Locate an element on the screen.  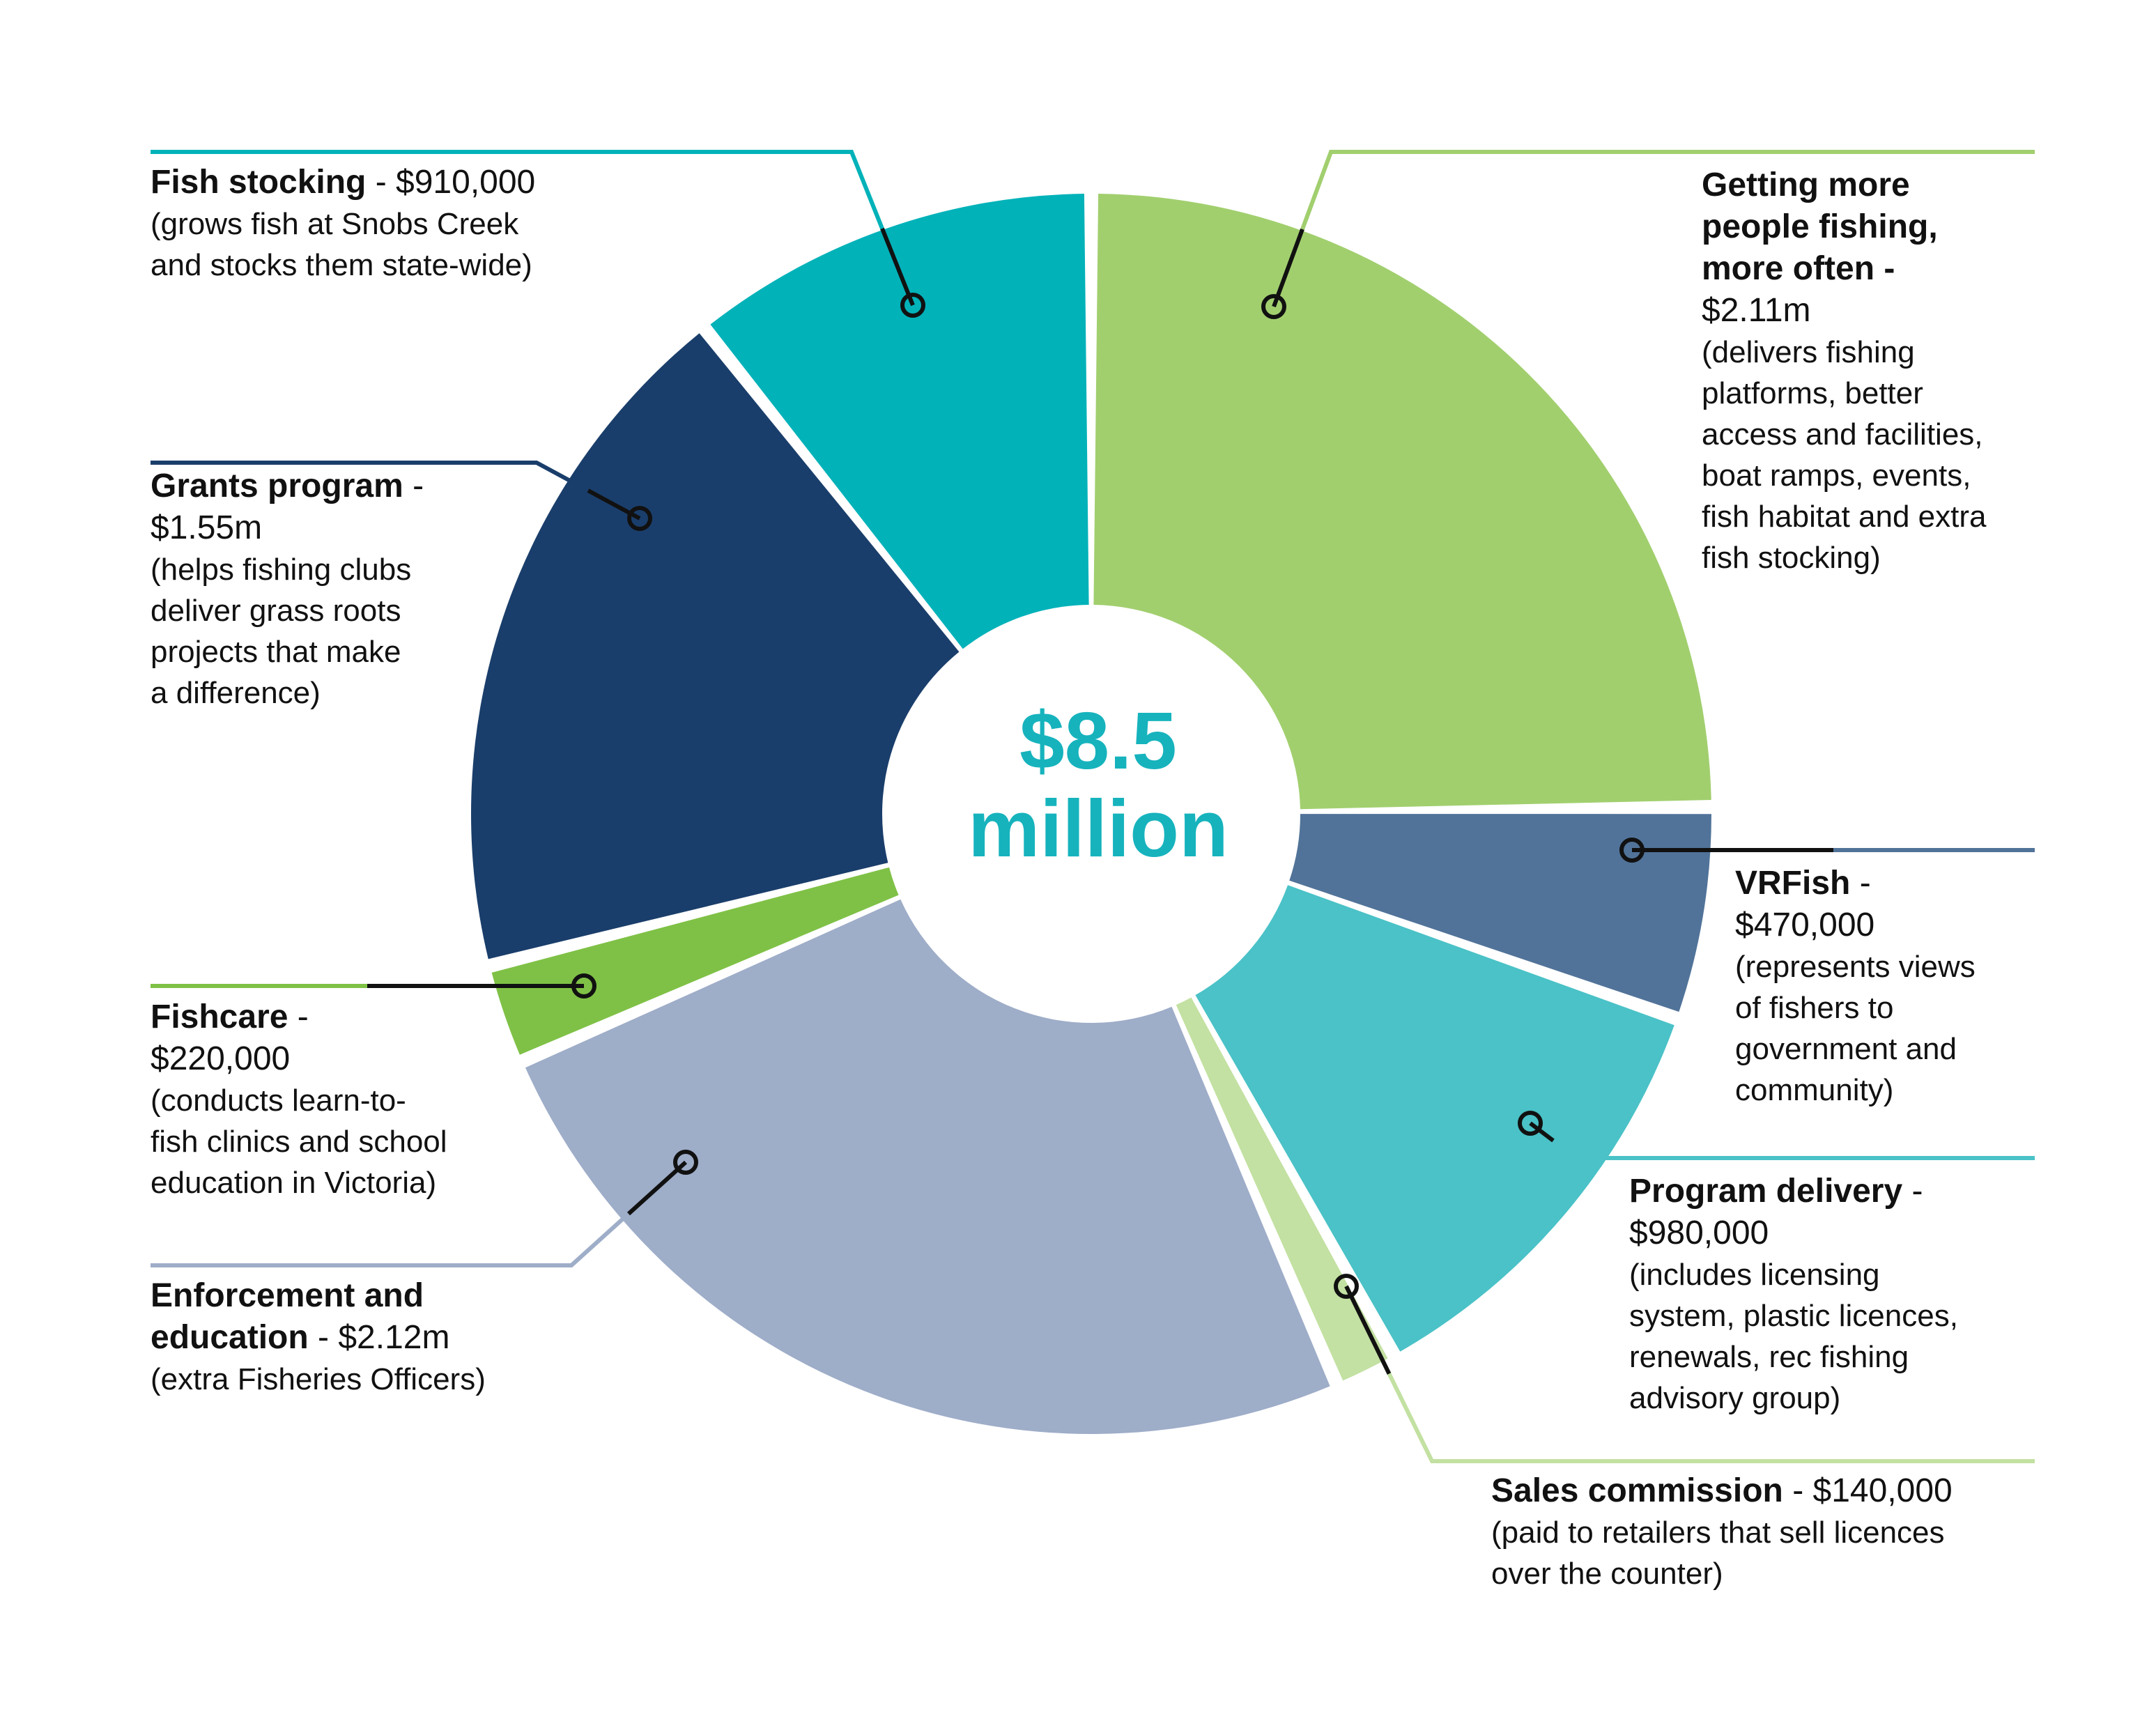
leader-dot-grants is located at coordinates (639, 518).